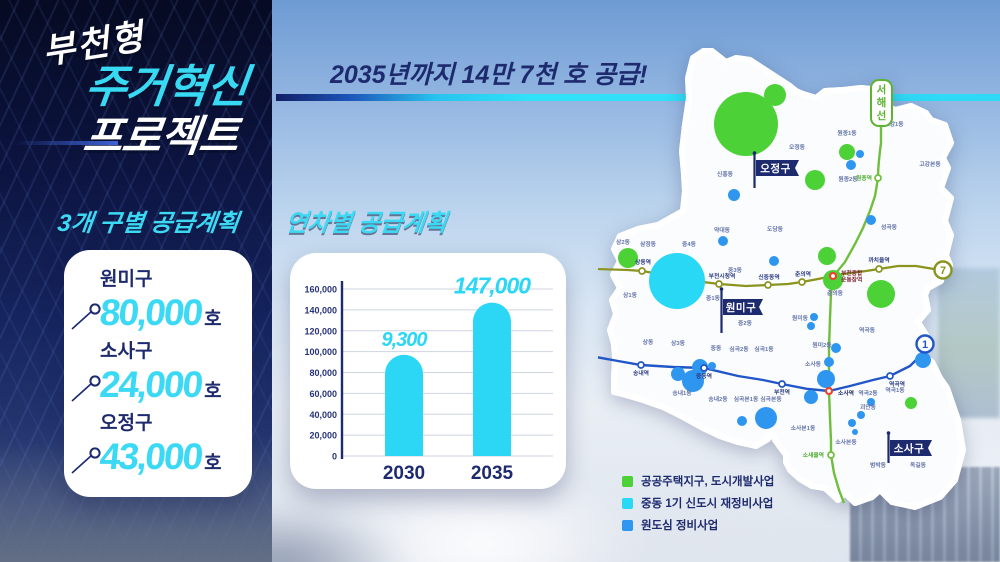 The image size is (1000, 562). What do you see at coordinates (680, 526) in the screenshot?
I see `legend-label: 원도심 정비사업` at bounding box center [680, 526].